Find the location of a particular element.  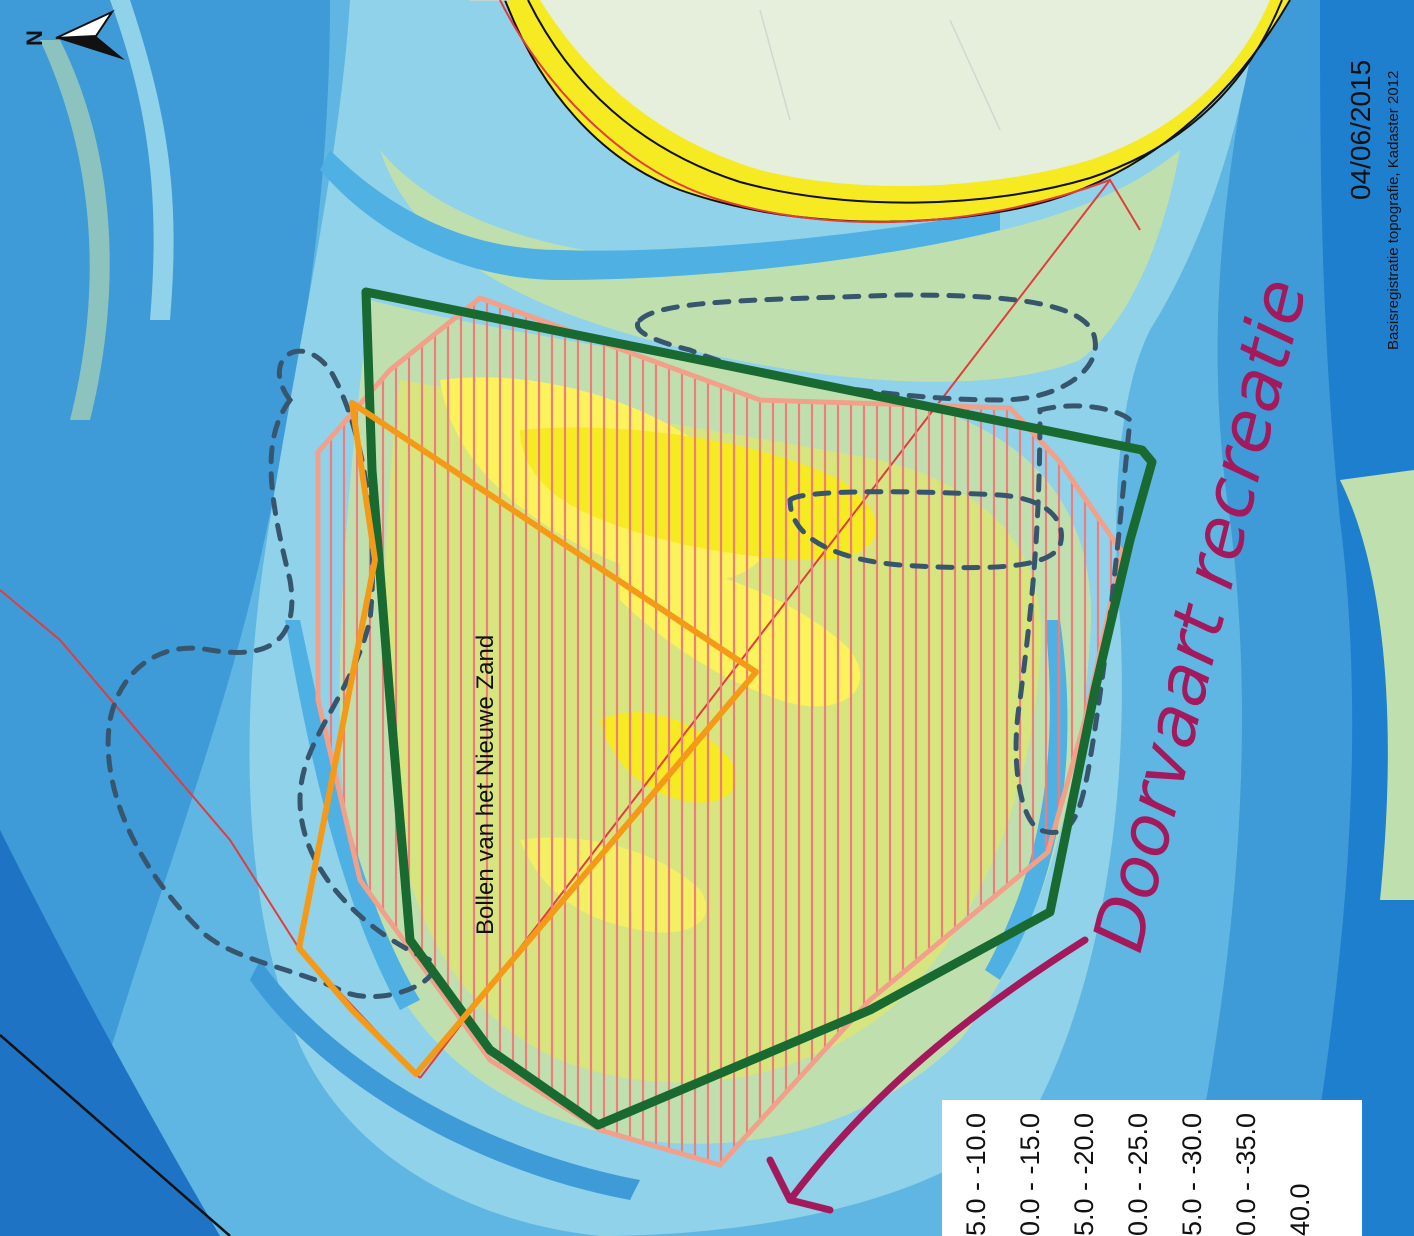

north-label: N is located at coordinates (34, 38).